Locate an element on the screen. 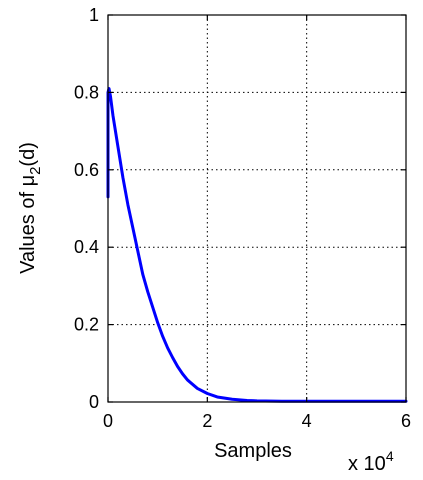 This screenshot has height=480, width=423. x-tick-label: 4 is located at coordinates (307, 421).